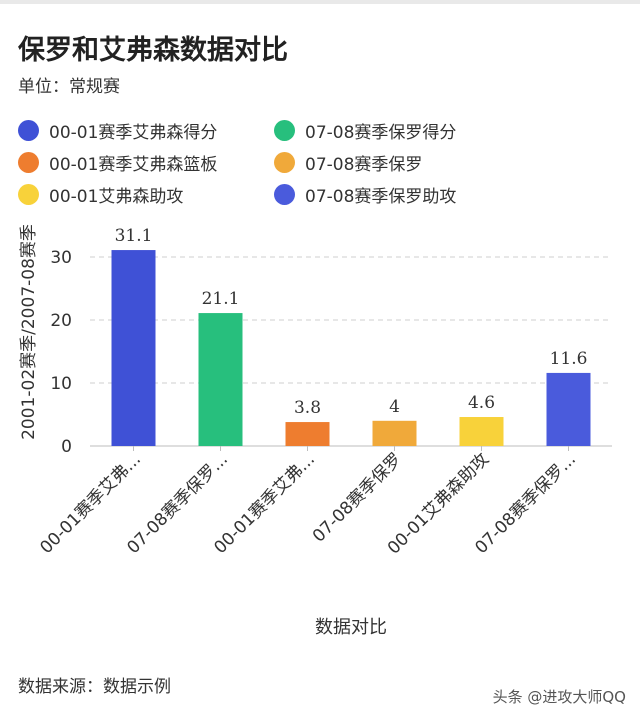 The height and width of the screenshot is (720, 640). Describe the element at coordinates (66, 447) in the screenshot. I see `y-tick-label: 0` at that location.